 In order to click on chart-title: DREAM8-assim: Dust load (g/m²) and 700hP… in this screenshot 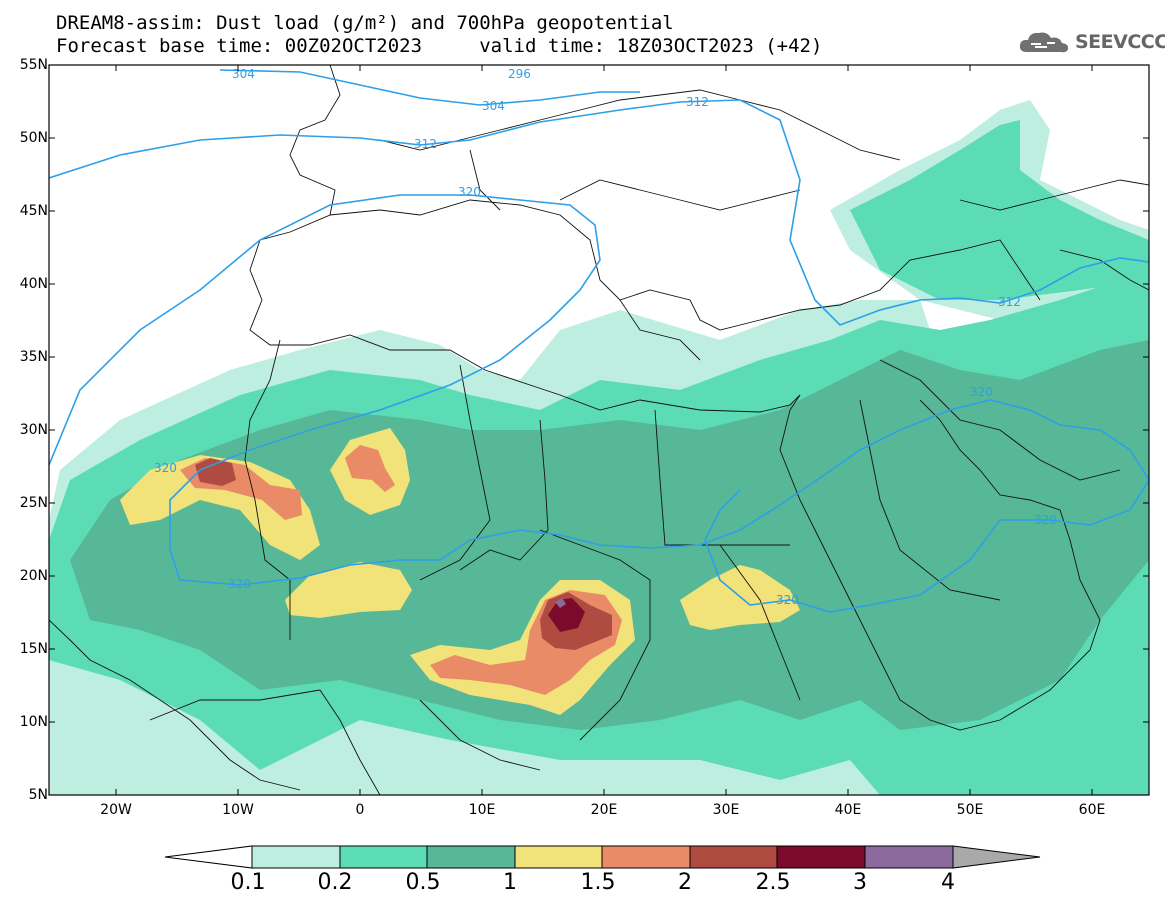, I will do `click(365, 23)`.